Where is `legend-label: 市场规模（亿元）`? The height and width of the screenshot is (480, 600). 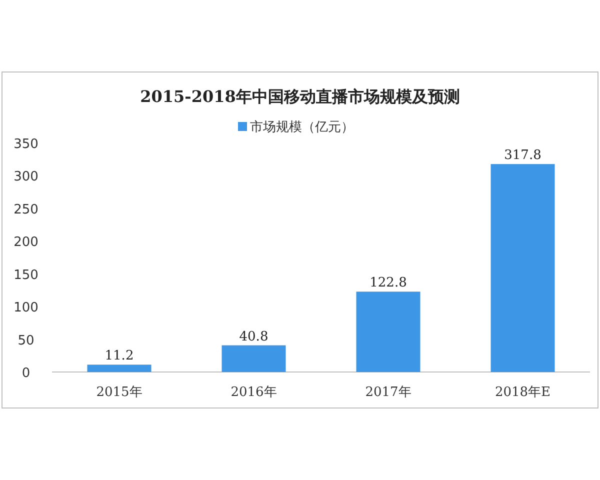
legend-label: 市场规模（亿元） is located at coordinates (302, 127).